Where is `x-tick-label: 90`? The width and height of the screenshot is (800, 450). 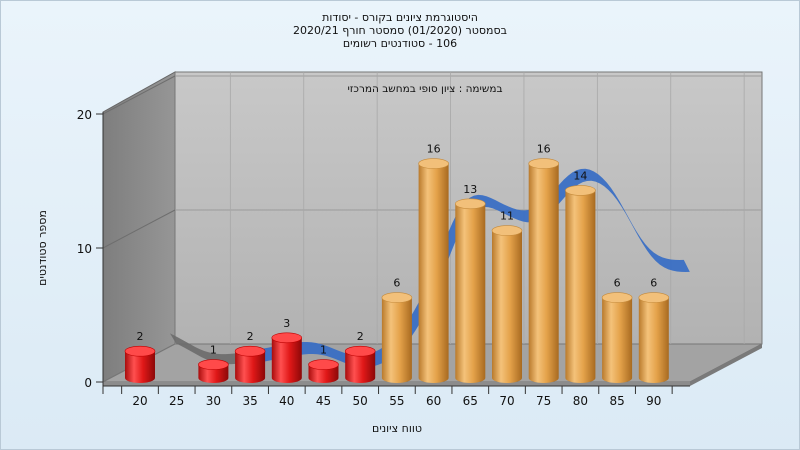
x-tick-label: 90 is located at coordinates (653, 401).